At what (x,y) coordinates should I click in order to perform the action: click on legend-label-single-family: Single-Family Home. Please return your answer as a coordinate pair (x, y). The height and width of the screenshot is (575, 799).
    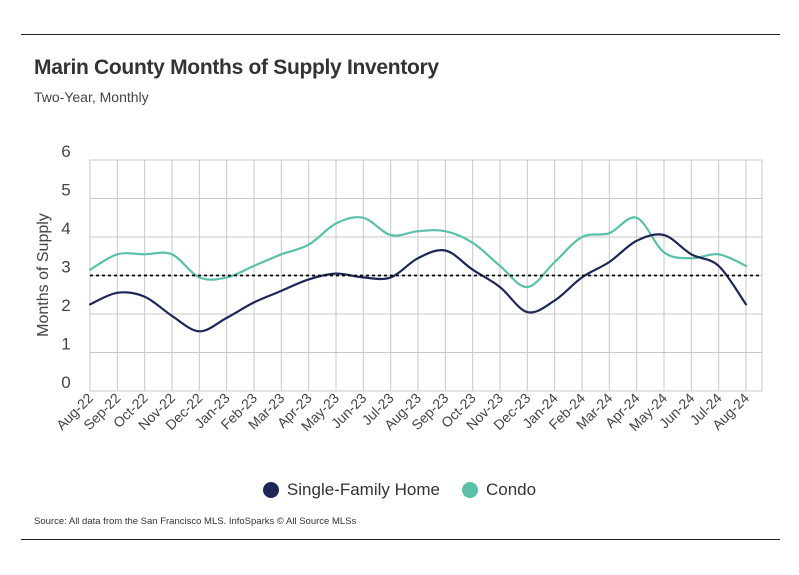
    Looking at the image, I should click on (363, 489).